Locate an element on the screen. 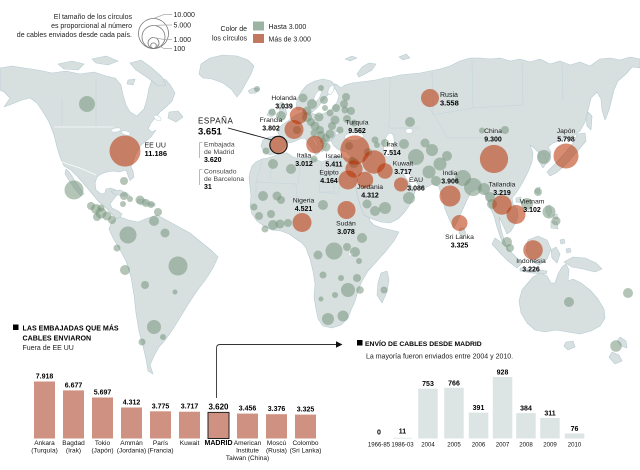 This screenshot has height=470, width=640. svg-text: American is located at coordinates (248, 443).